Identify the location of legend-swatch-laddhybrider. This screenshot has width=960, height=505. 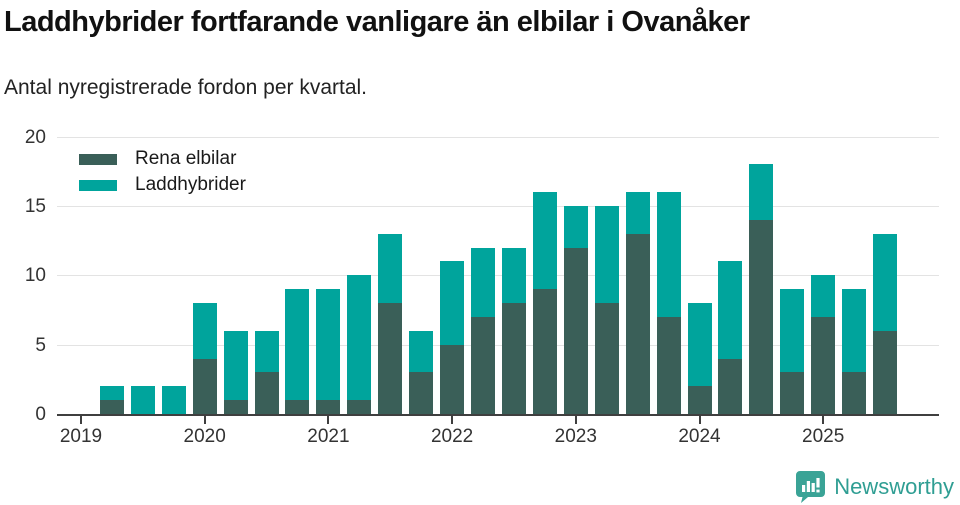
(98, 185).